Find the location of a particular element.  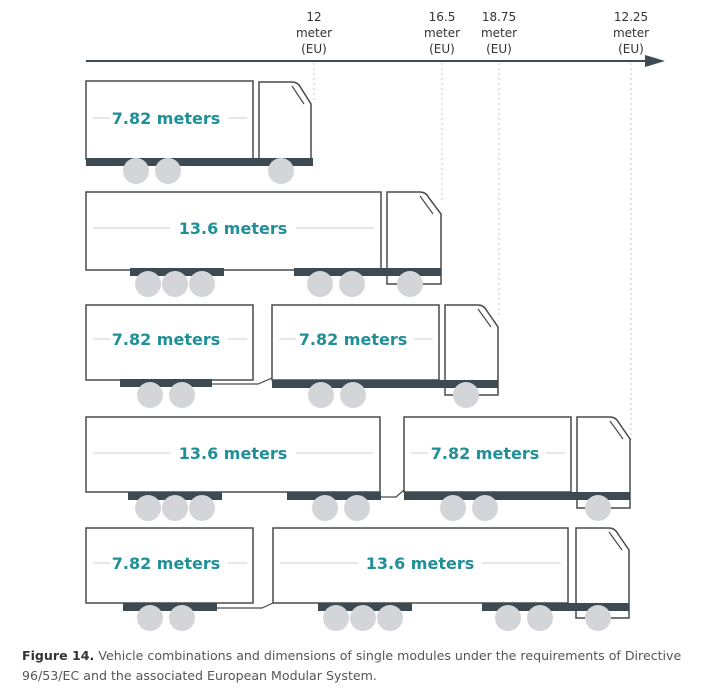

vehicle-truck-trailer: 7.82 meters 7.82 meters is located at coordinates (292, 356).